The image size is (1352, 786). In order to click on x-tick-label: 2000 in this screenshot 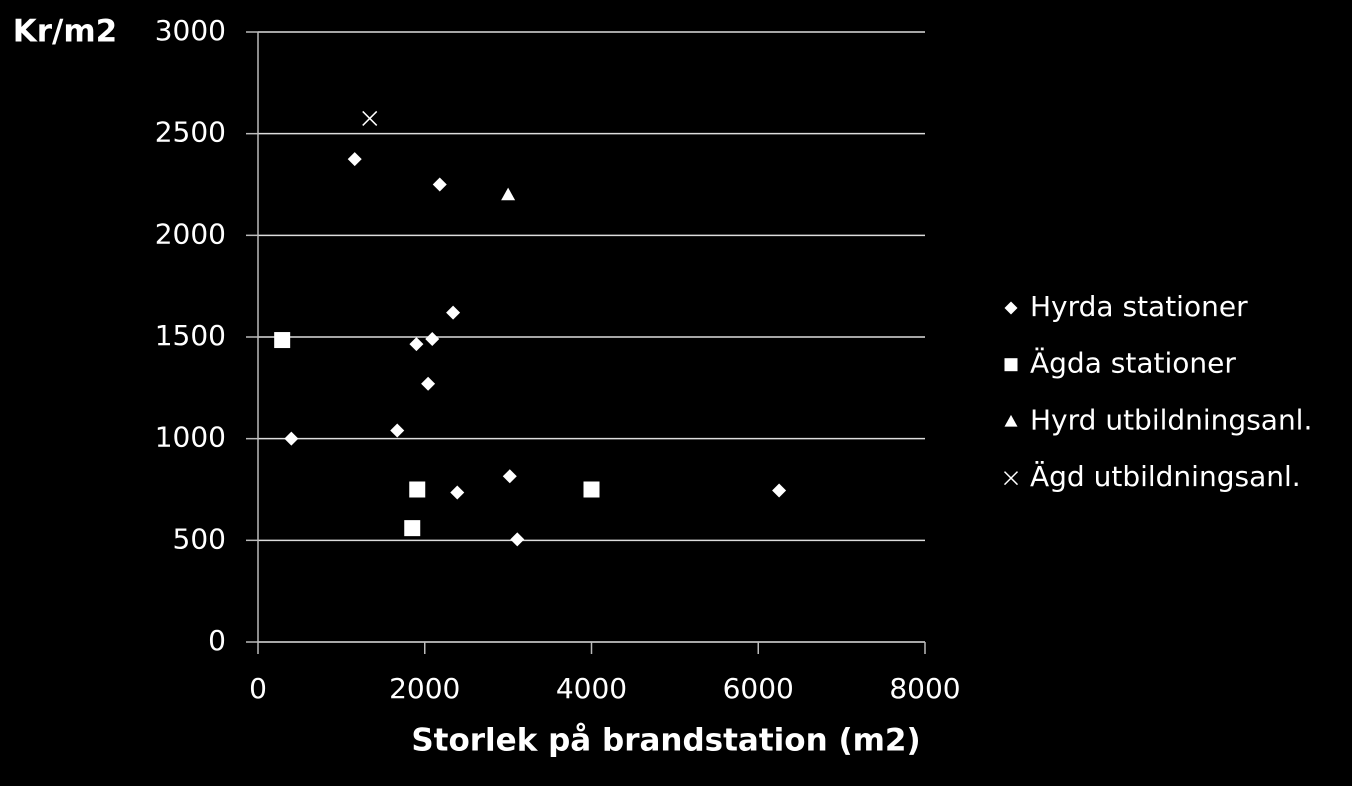, I will do `click(424, 688)`.